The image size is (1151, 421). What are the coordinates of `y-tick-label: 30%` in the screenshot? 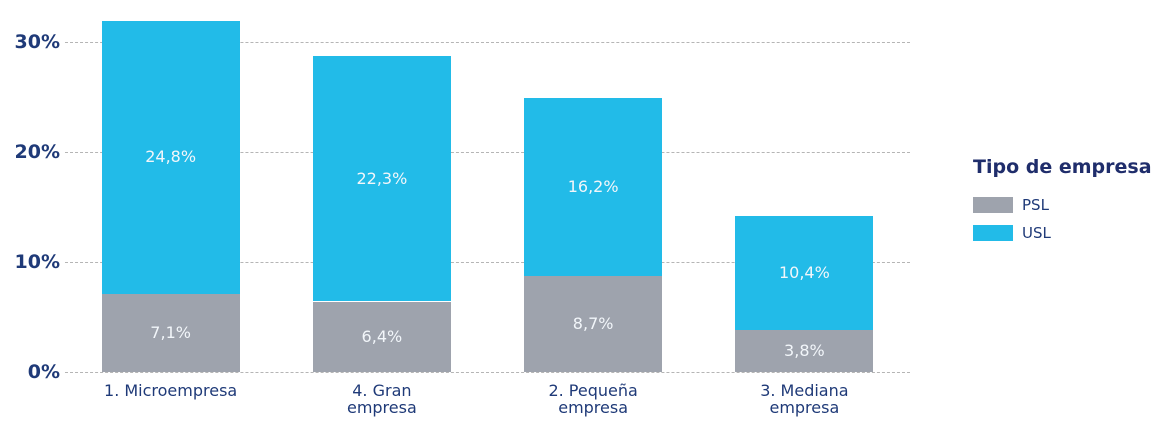 It's located at (37, 41).